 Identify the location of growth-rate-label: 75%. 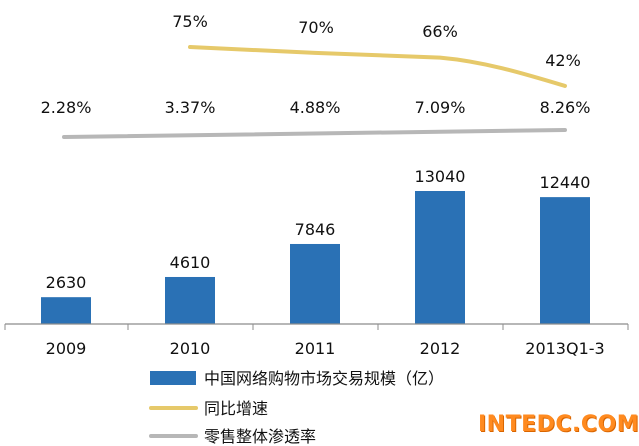
(190, 21).